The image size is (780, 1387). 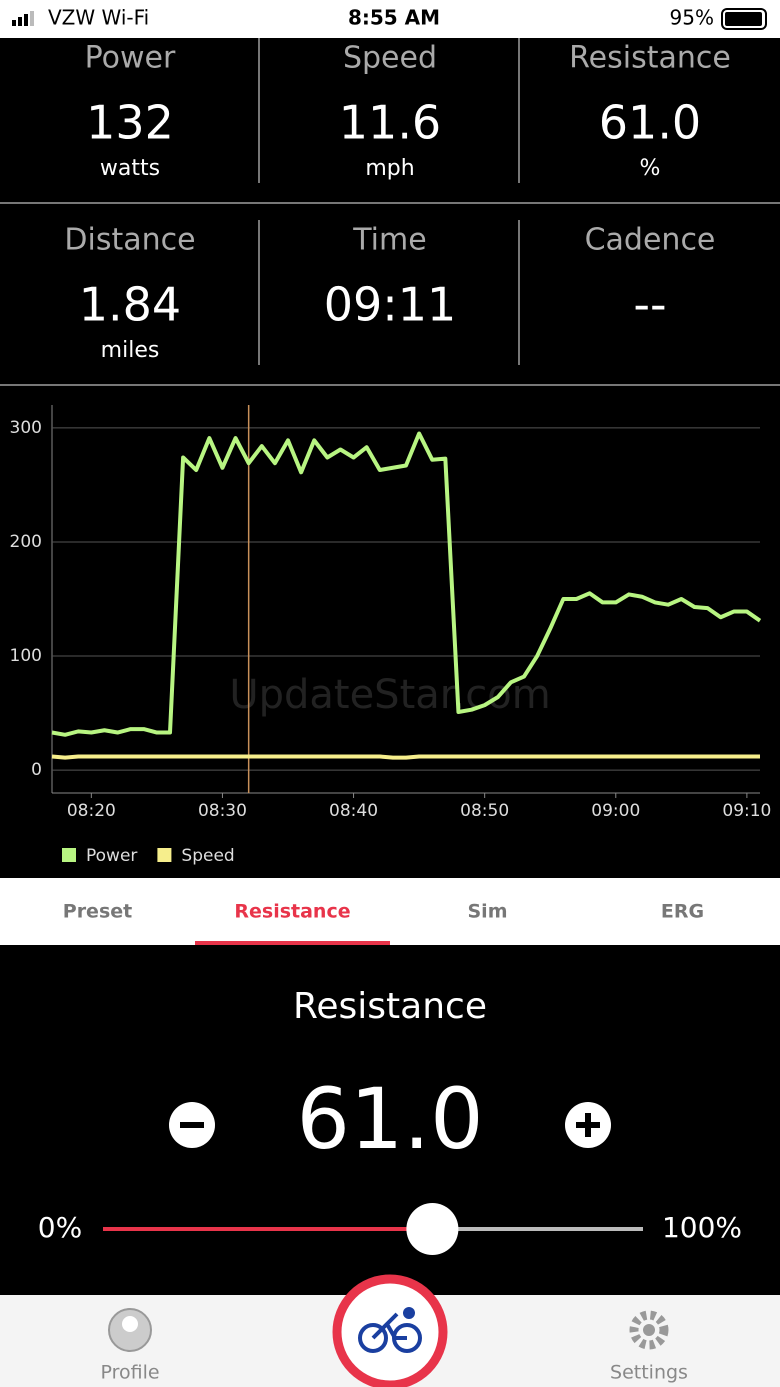 What do you see at coordinates (409, 1313) in the screenshot?
I see `rider-head` at bounding box center [409, 1313].